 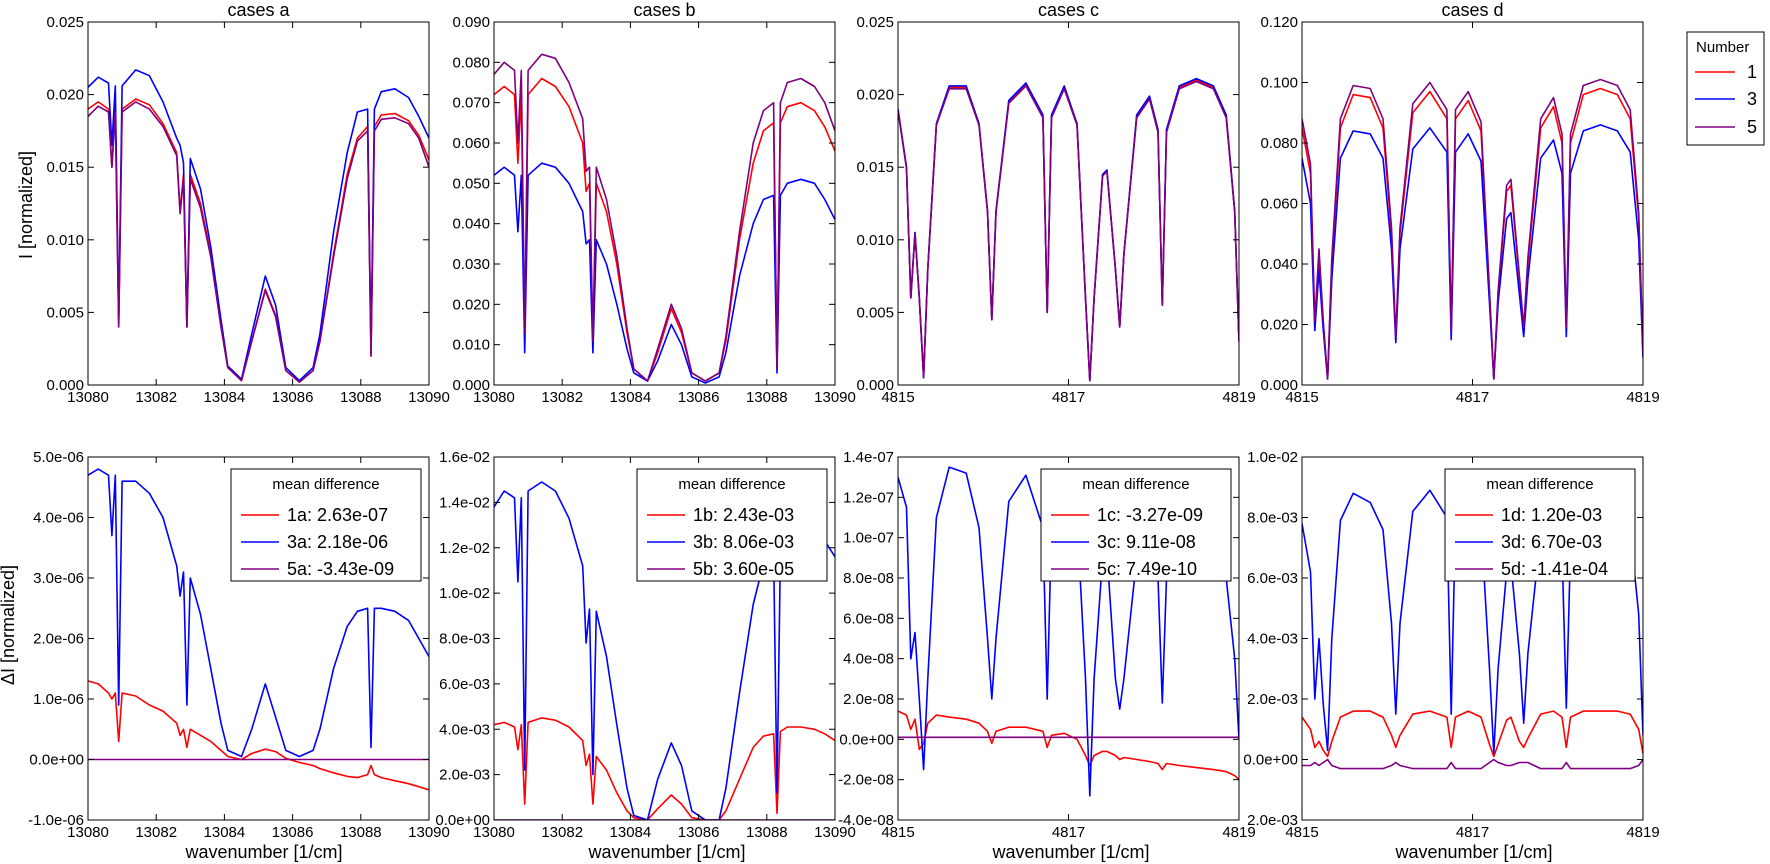 I want to click on y-tick-label-top-d: 0.100, so click(x=1279, y=83).